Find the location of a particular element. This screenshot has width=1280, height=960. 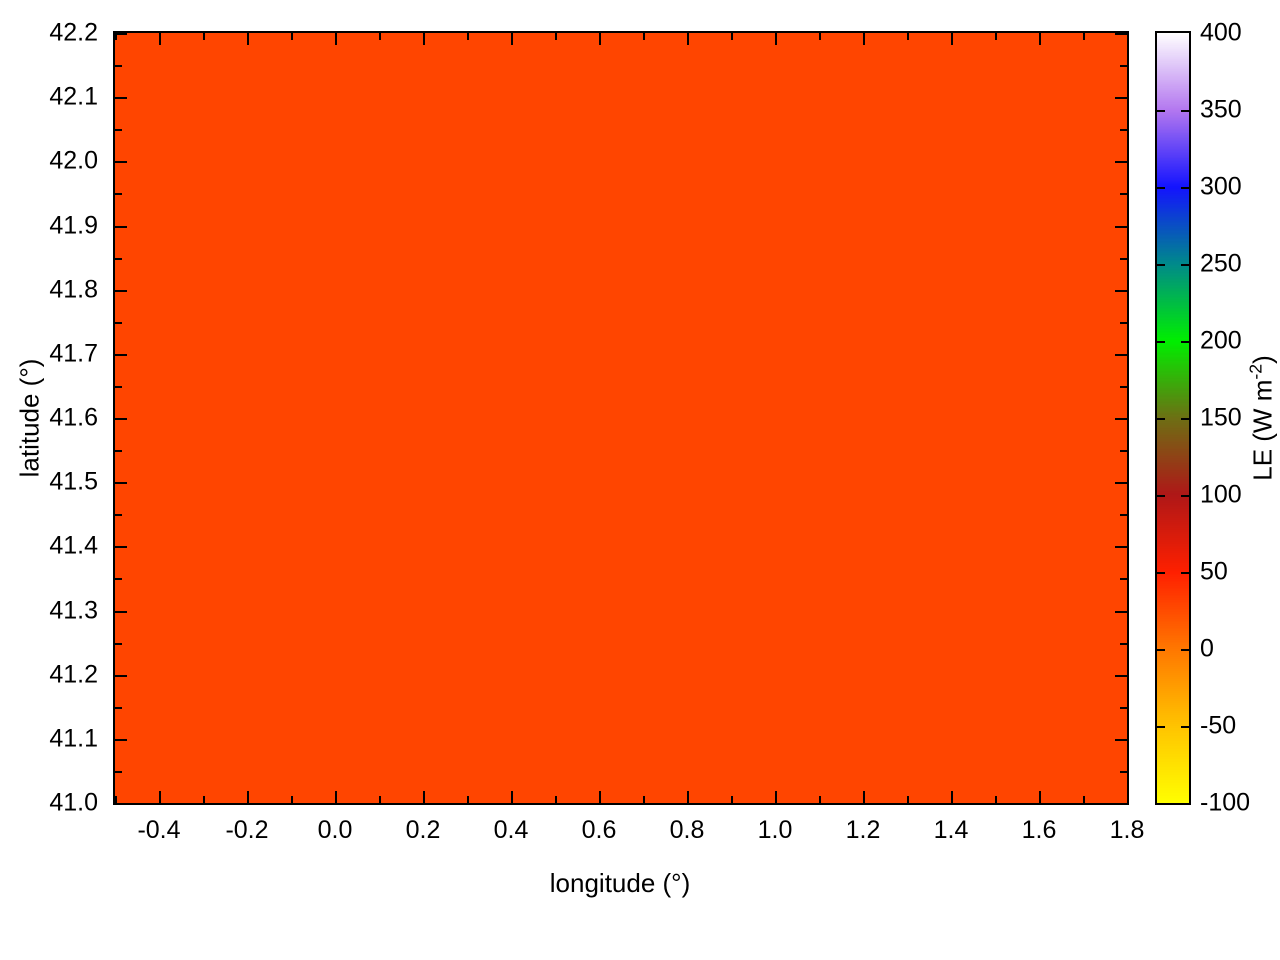

x-tick-label: 0.2 is located at coordinates (423, 830).